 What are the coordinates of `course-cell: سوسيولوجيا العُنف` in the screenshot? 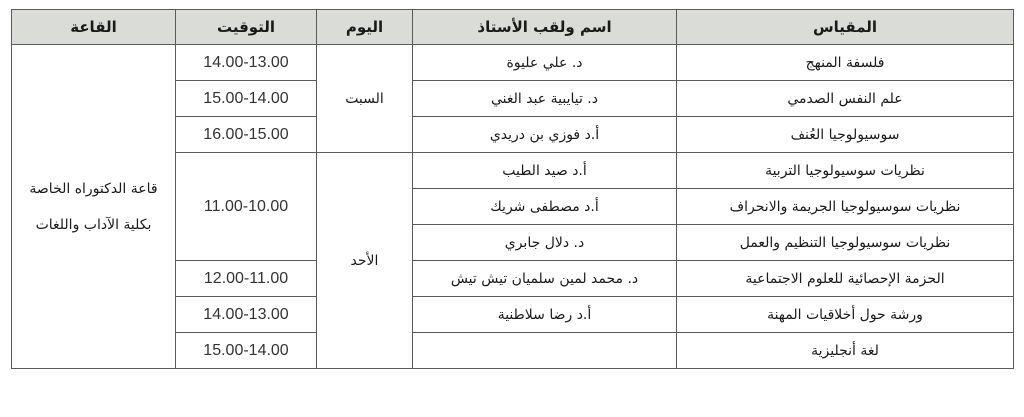 It's located at (845, 134).